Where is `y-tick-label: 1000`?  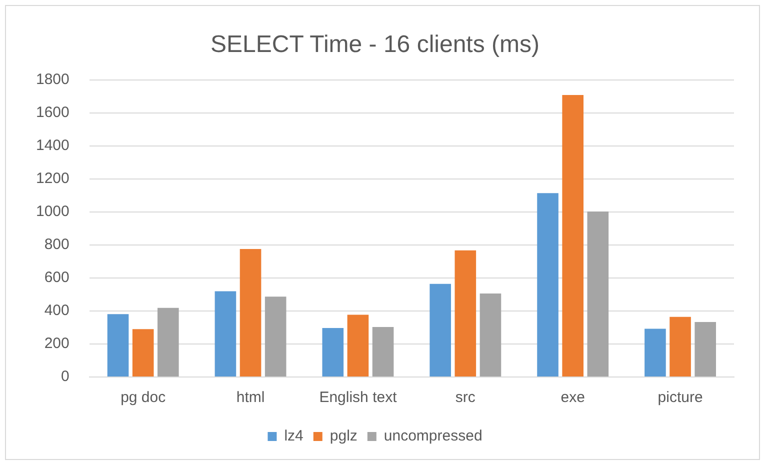 y-tick-label: 1000 is located at coordinates (53, 211).